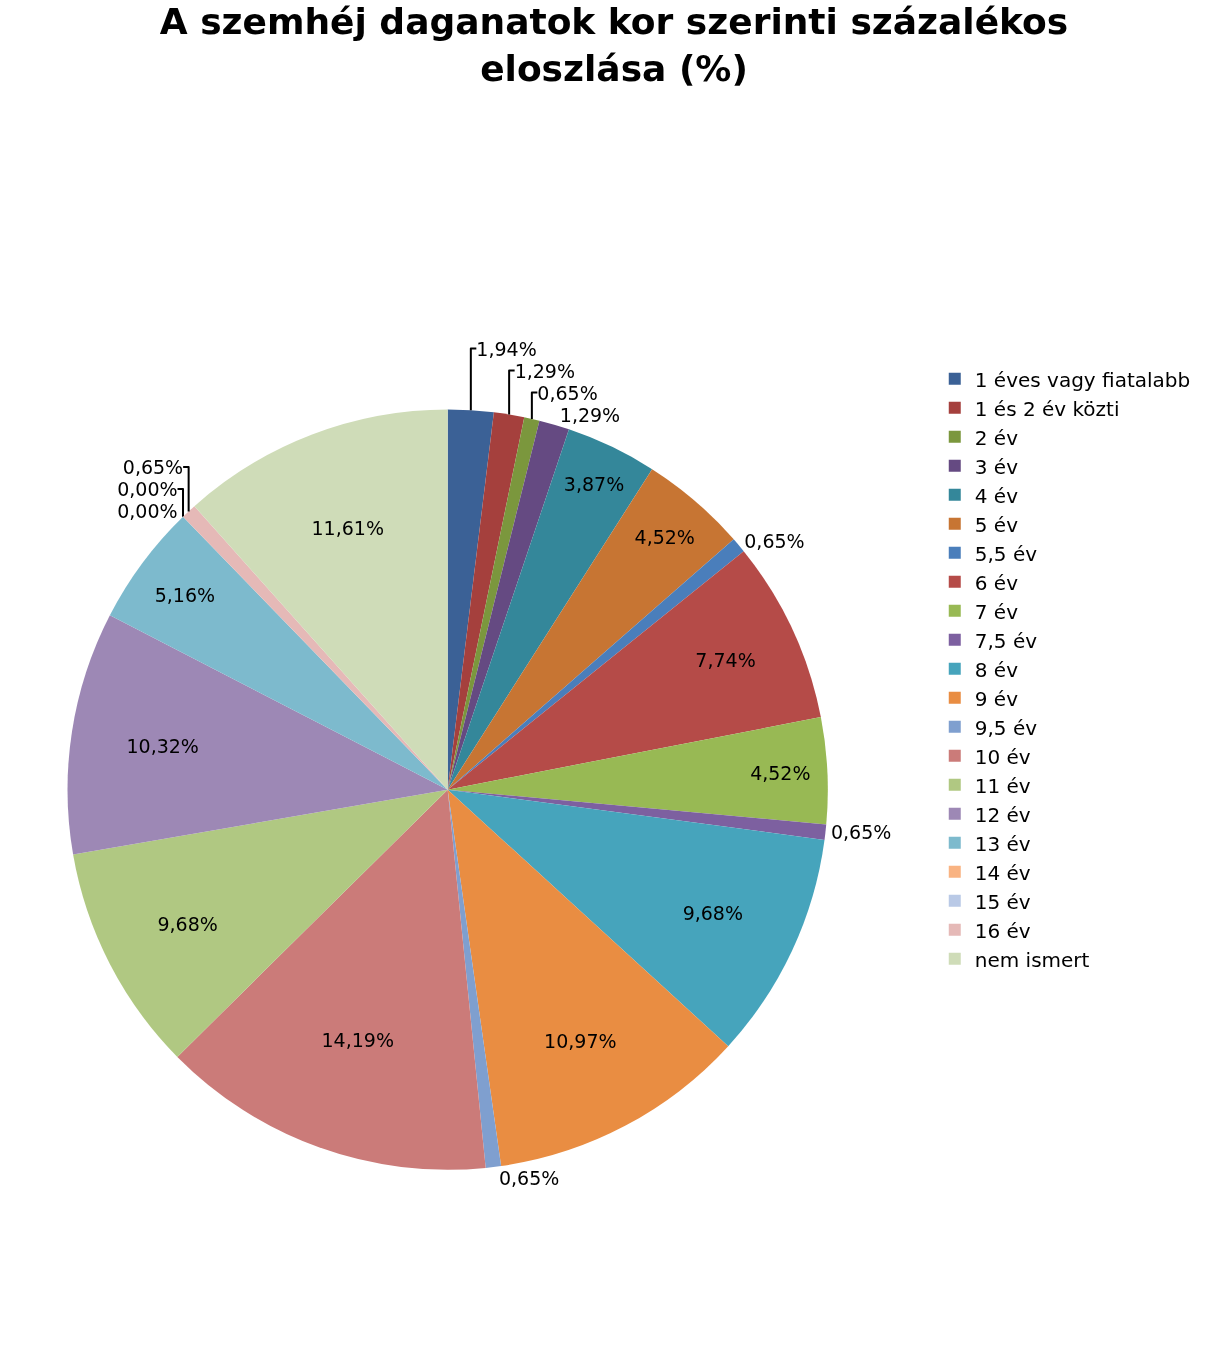  Describe the element at coordinates (1002, 785) in the screenshot. I see `legend-label: 11 év` at that location.